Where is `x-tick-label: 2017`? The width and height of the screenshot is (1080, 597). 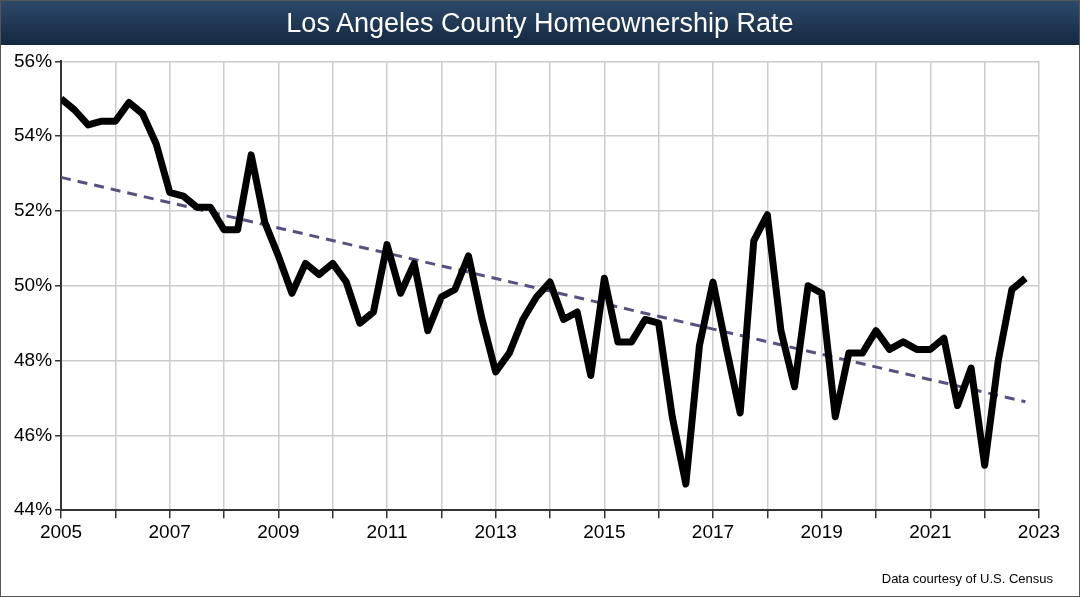
x-tick-label: 2017 is located at coordinates (713, 531).